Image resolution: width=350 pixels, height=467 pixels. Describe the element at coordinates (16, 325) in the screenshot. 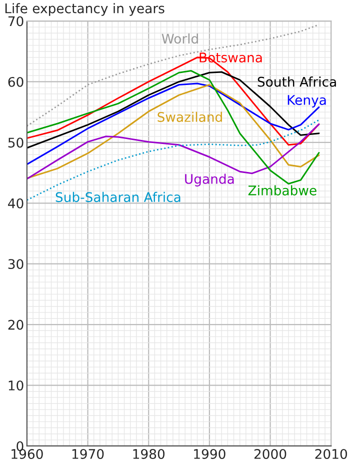

I see `y-tick-label: 20` at that location.